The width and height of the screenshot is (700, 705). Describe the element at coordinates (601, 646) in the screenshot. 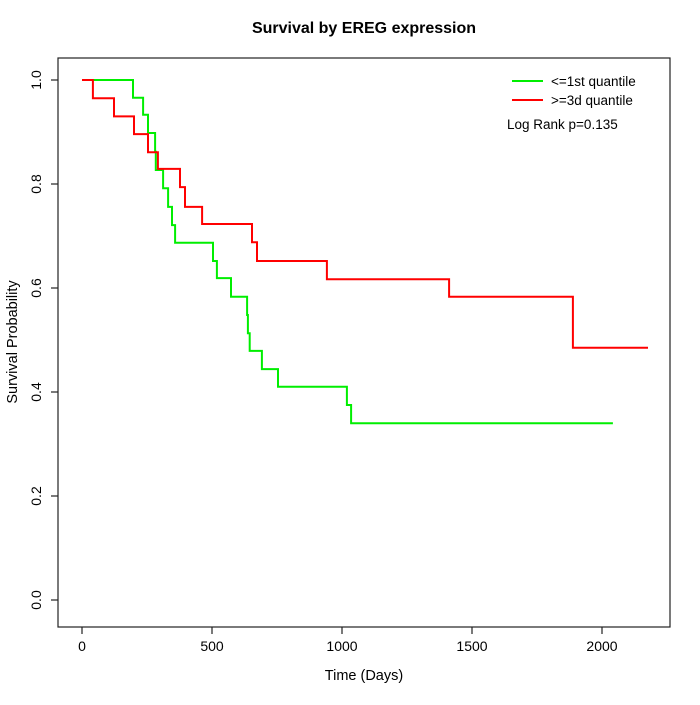

I see `x-tick-label: 2000` at that location.